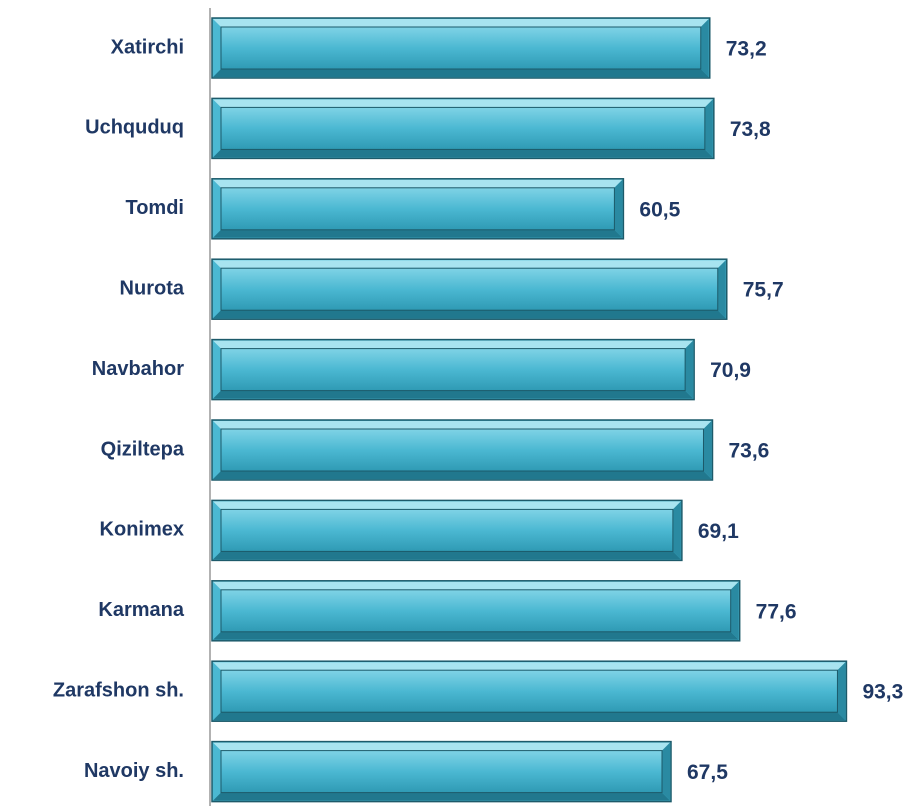  I want to click on y-tick-label: Karmana, so click(141, 610).